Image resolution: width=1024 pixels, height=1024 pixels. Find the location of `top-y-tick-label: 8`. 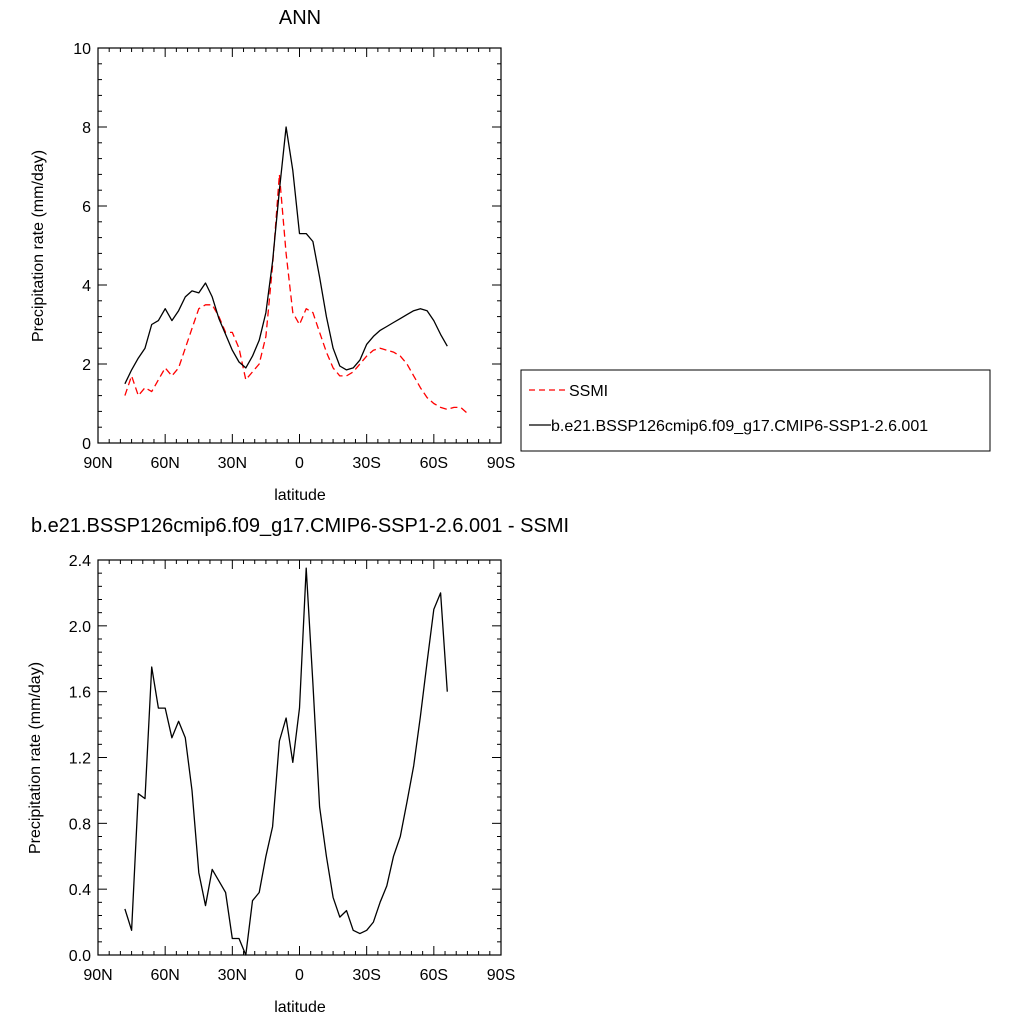

top-y-tick-label: 8 is located at coordinates (86, 128).